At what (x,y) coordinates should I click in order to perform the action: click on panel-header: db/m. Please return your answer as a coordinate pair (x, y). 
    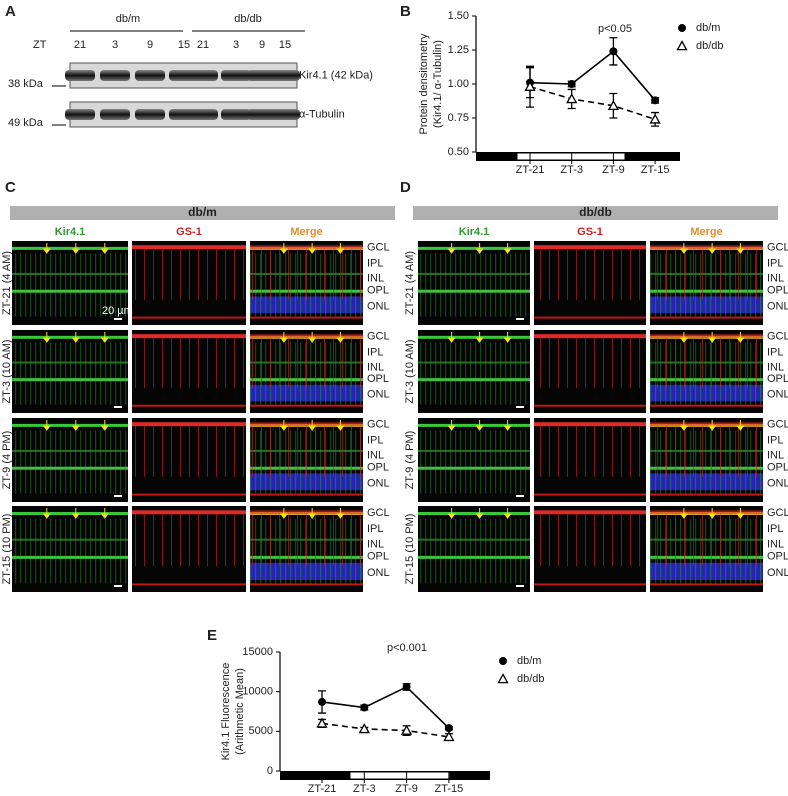
    Looking at the image, I should click on (202, 212).